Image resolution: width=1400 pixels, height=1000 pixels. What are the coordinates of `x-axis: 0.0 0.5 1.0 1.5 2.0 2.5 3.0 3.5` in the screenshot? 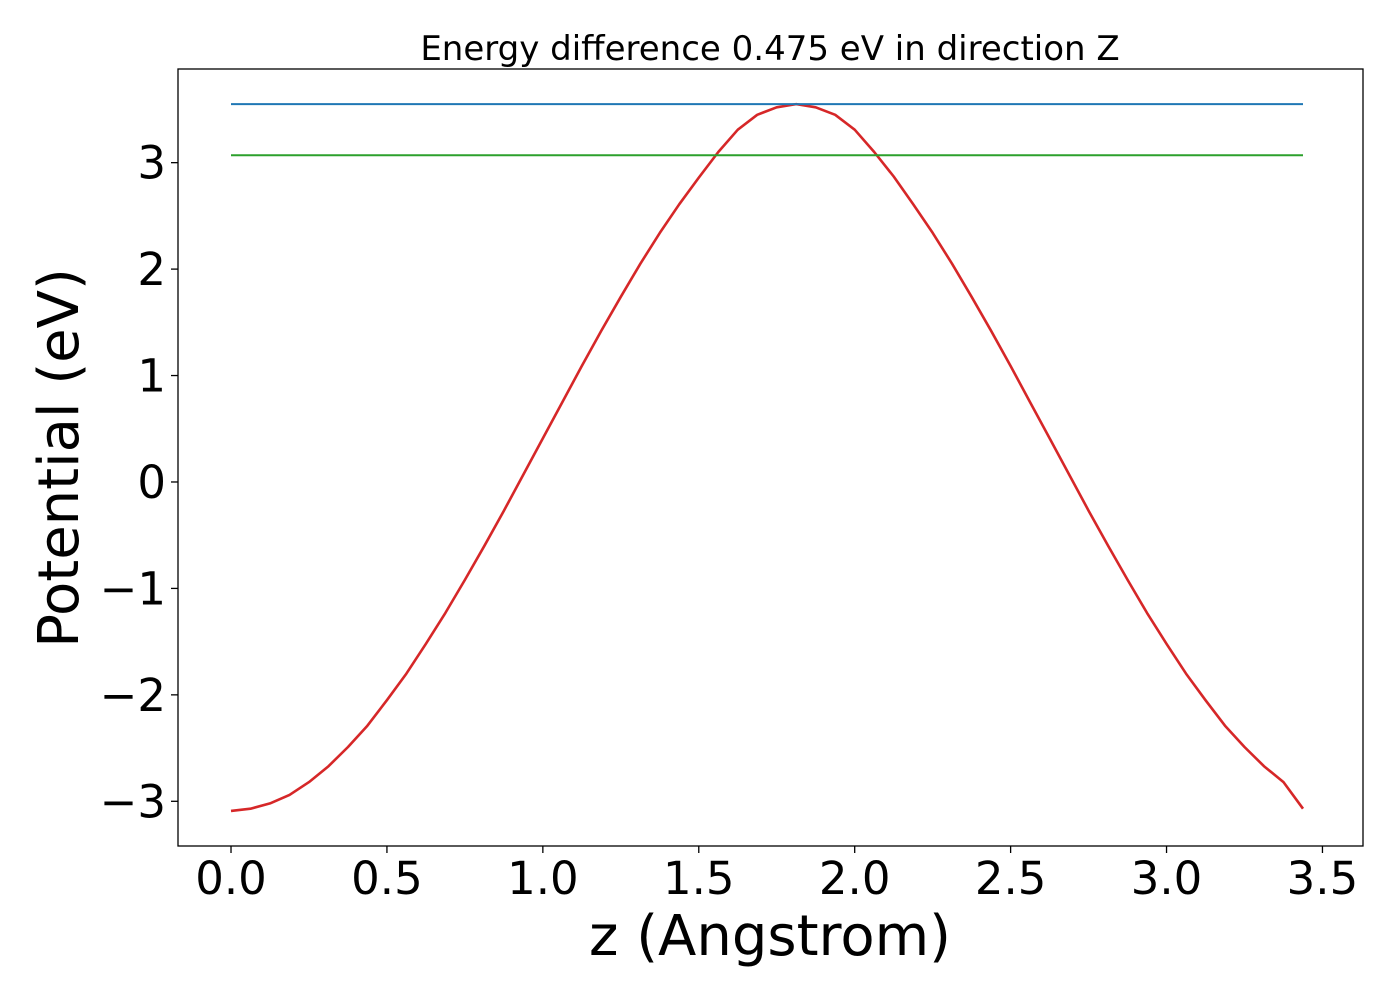 It's located at (776, 875).